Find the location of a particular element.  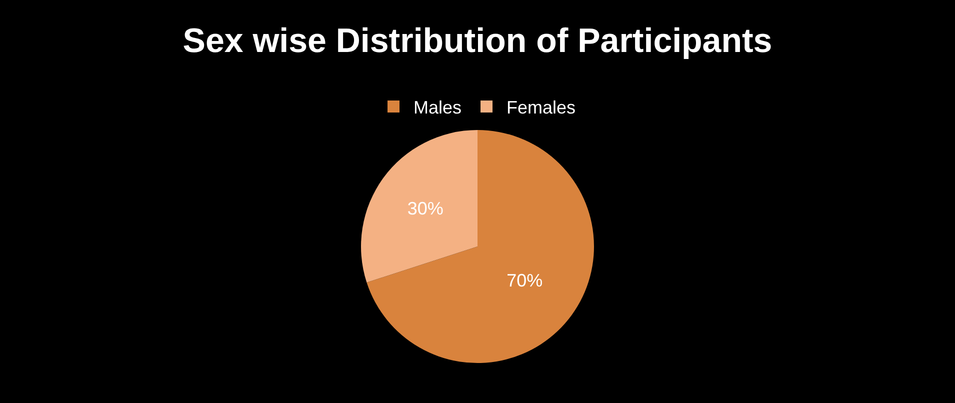

legend-label: Females is located at coordinates (541, 108).